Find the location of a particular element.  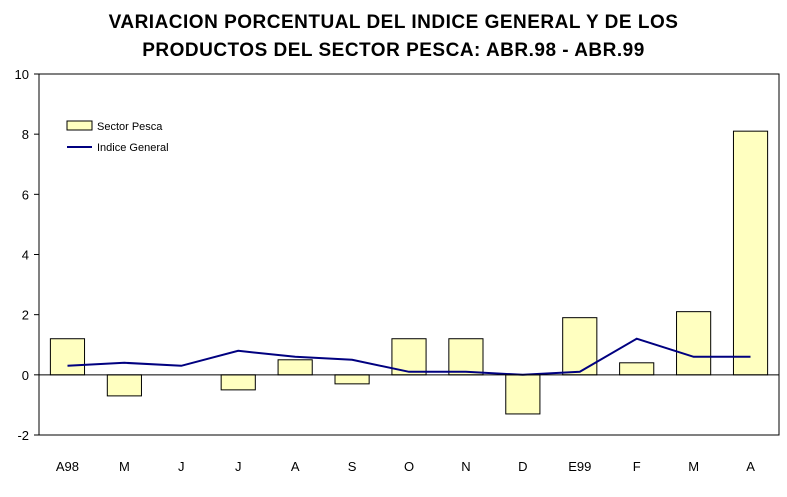

y-tick-label: 8 is located at coordinates (25, 134).